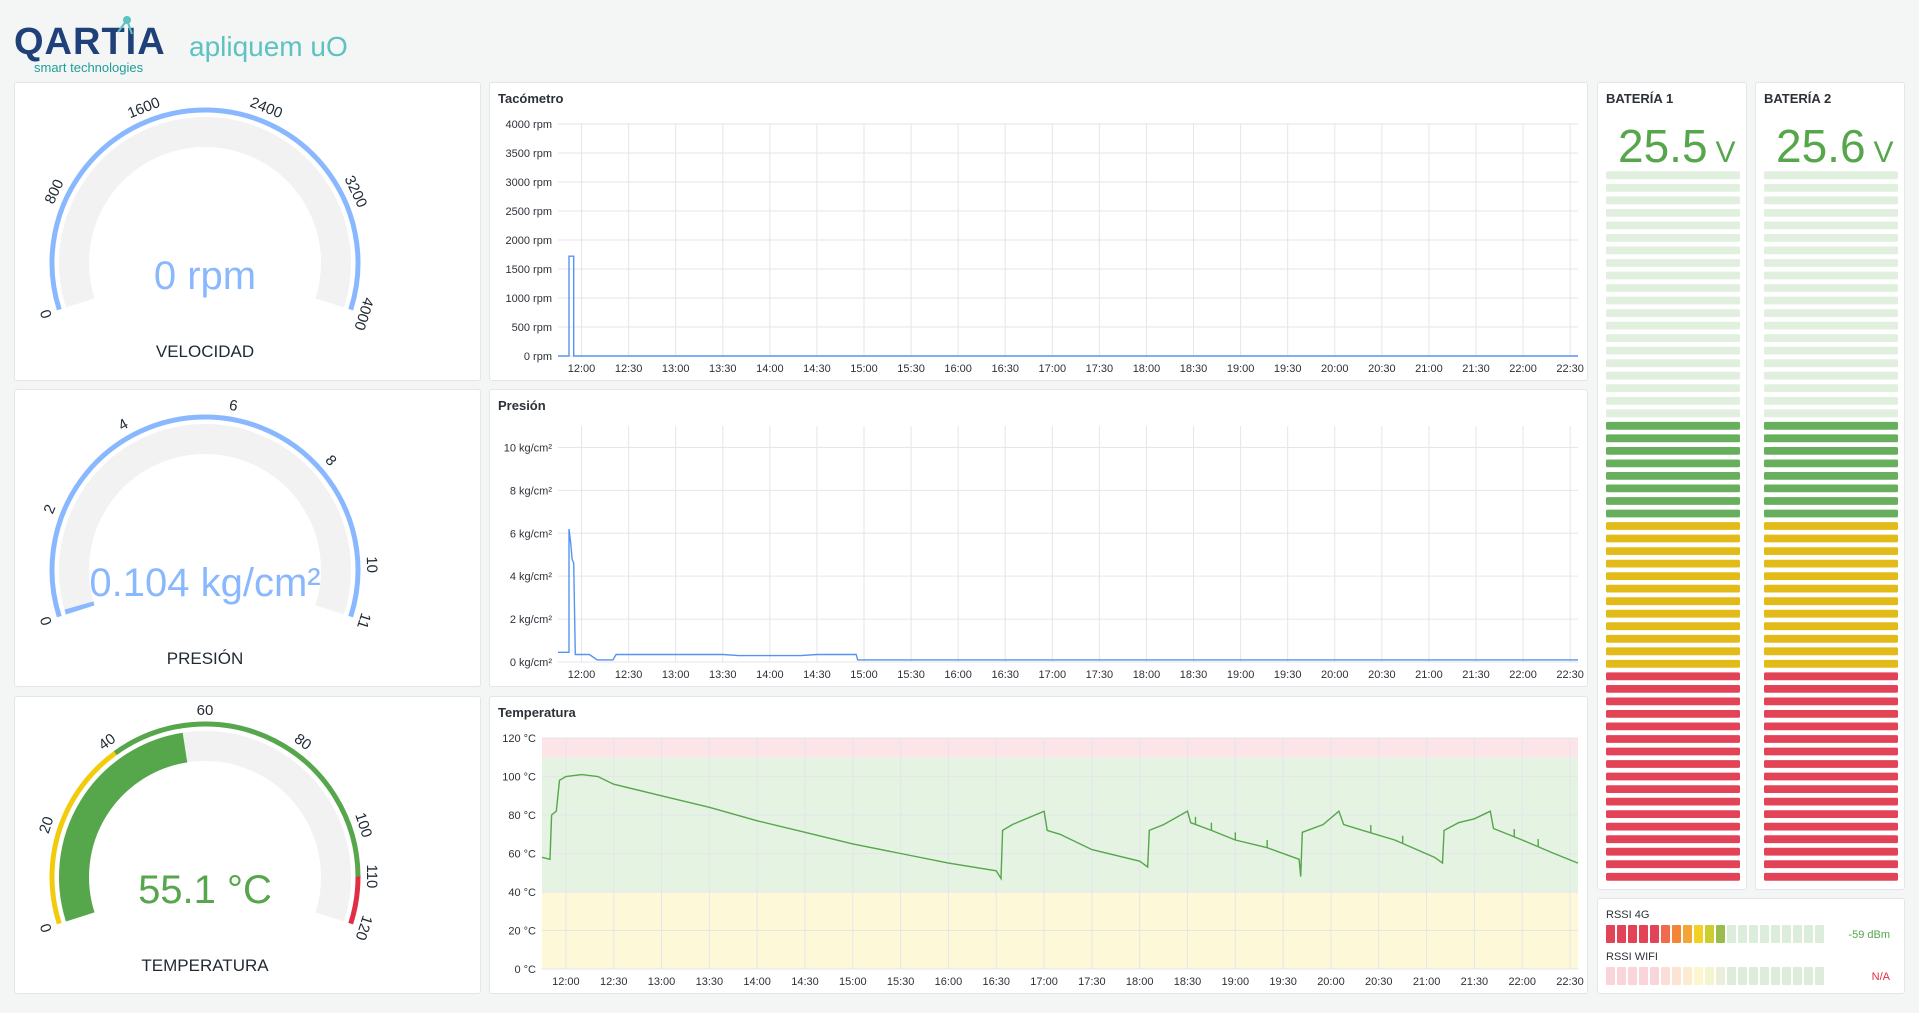 The height and width of the screenshot is (1013, 1919). Describe the element at coordinates (247, 231) in the screenshot. I see `gauge-panel-velocidad: 0 800 1600 2400 3200 4000 0 rpm VELOCIDAD` at that location.